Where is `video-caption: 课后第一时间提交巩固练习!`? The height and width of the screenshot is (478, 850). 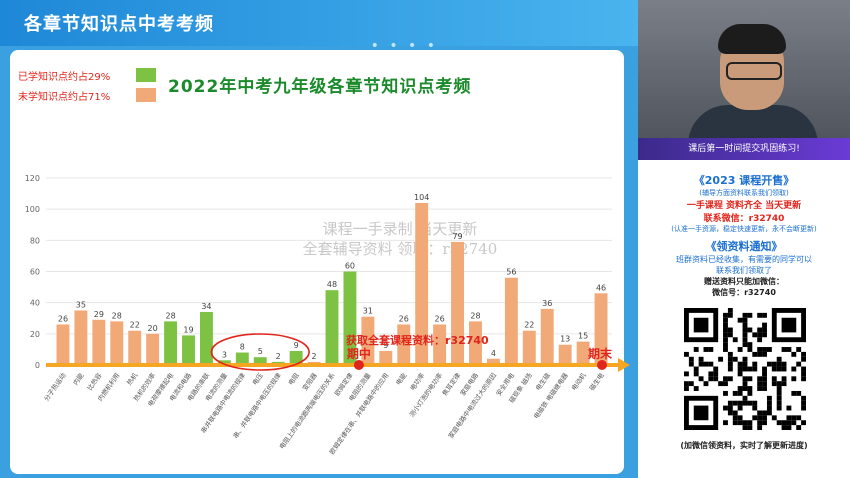
video-caption: 课后第一时间提交巩固练习! is located at coordinates (744, 149).